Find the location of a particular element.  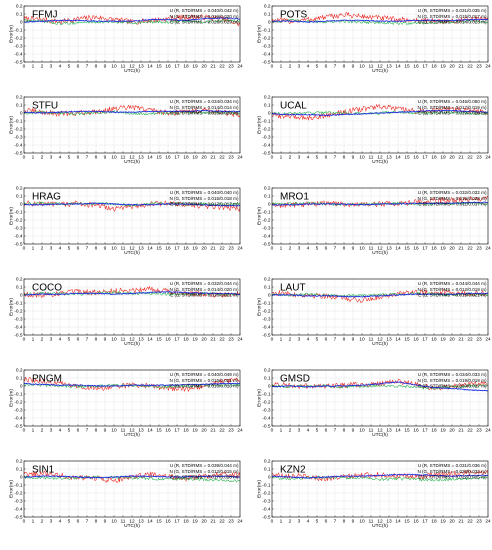

y-tick-label: 0.2 is located at coordinates (19, 98).